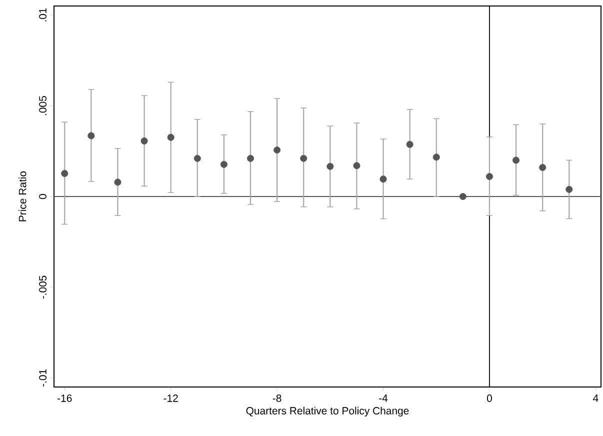  What do you see at coordinates (42, 15) in the screenshot?
I see `y-tick-label: .01` at bounding box center [42, 15].